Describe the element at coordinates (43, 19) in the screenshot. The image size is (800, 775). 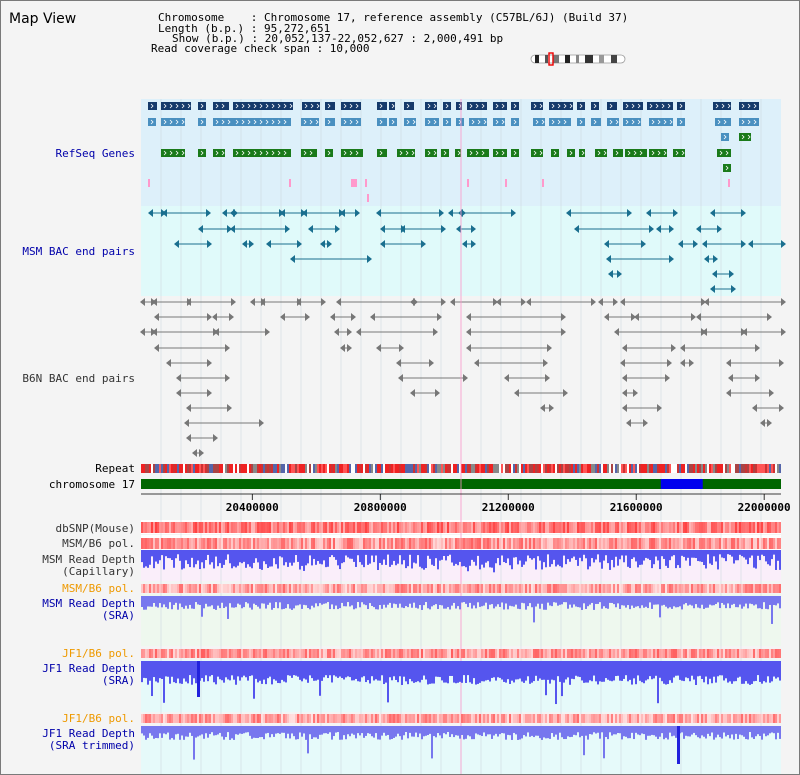
I see `view-title: Map View` at that location.